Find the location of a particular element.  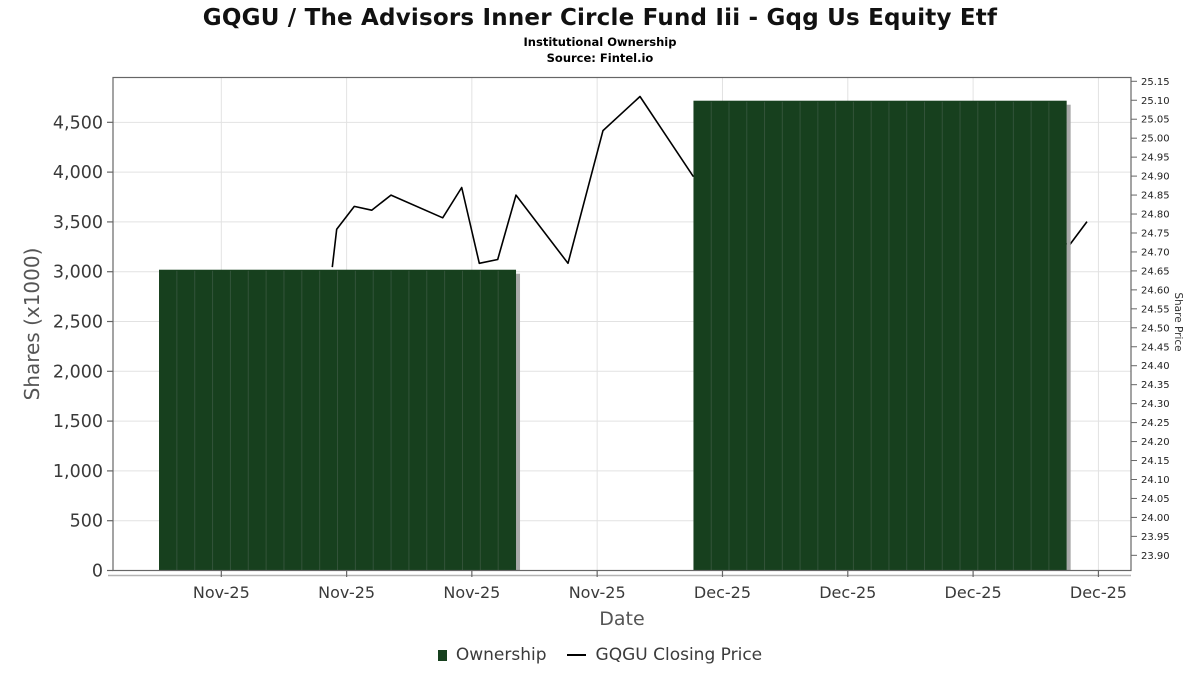

svg-text: 24.80 is located at coordinates (1155, 215).